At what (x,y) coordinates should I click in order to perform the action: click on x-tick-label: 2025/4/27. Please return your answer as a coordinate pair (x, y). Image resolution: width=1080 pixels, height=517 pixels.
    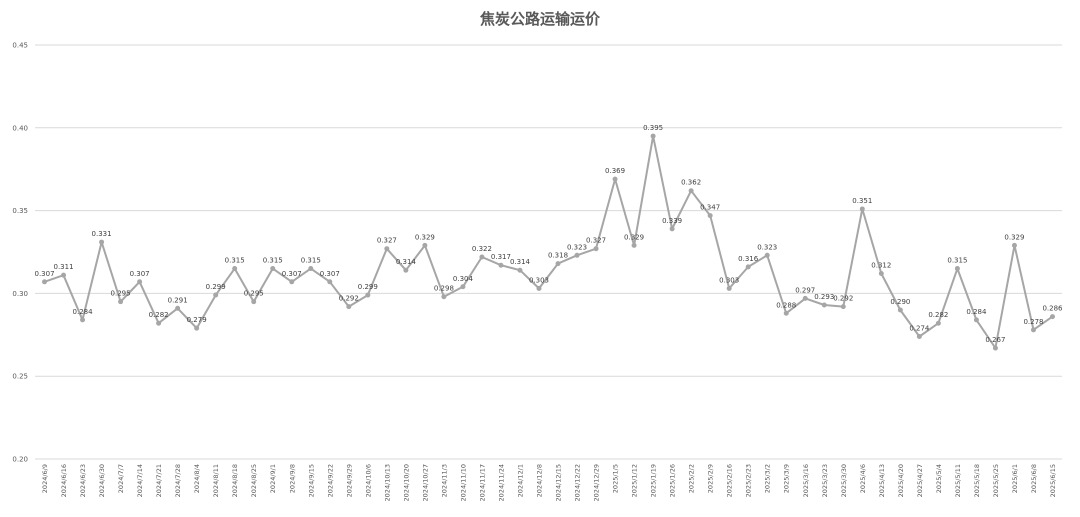
    Looking at the image, I should click on (920, 480).